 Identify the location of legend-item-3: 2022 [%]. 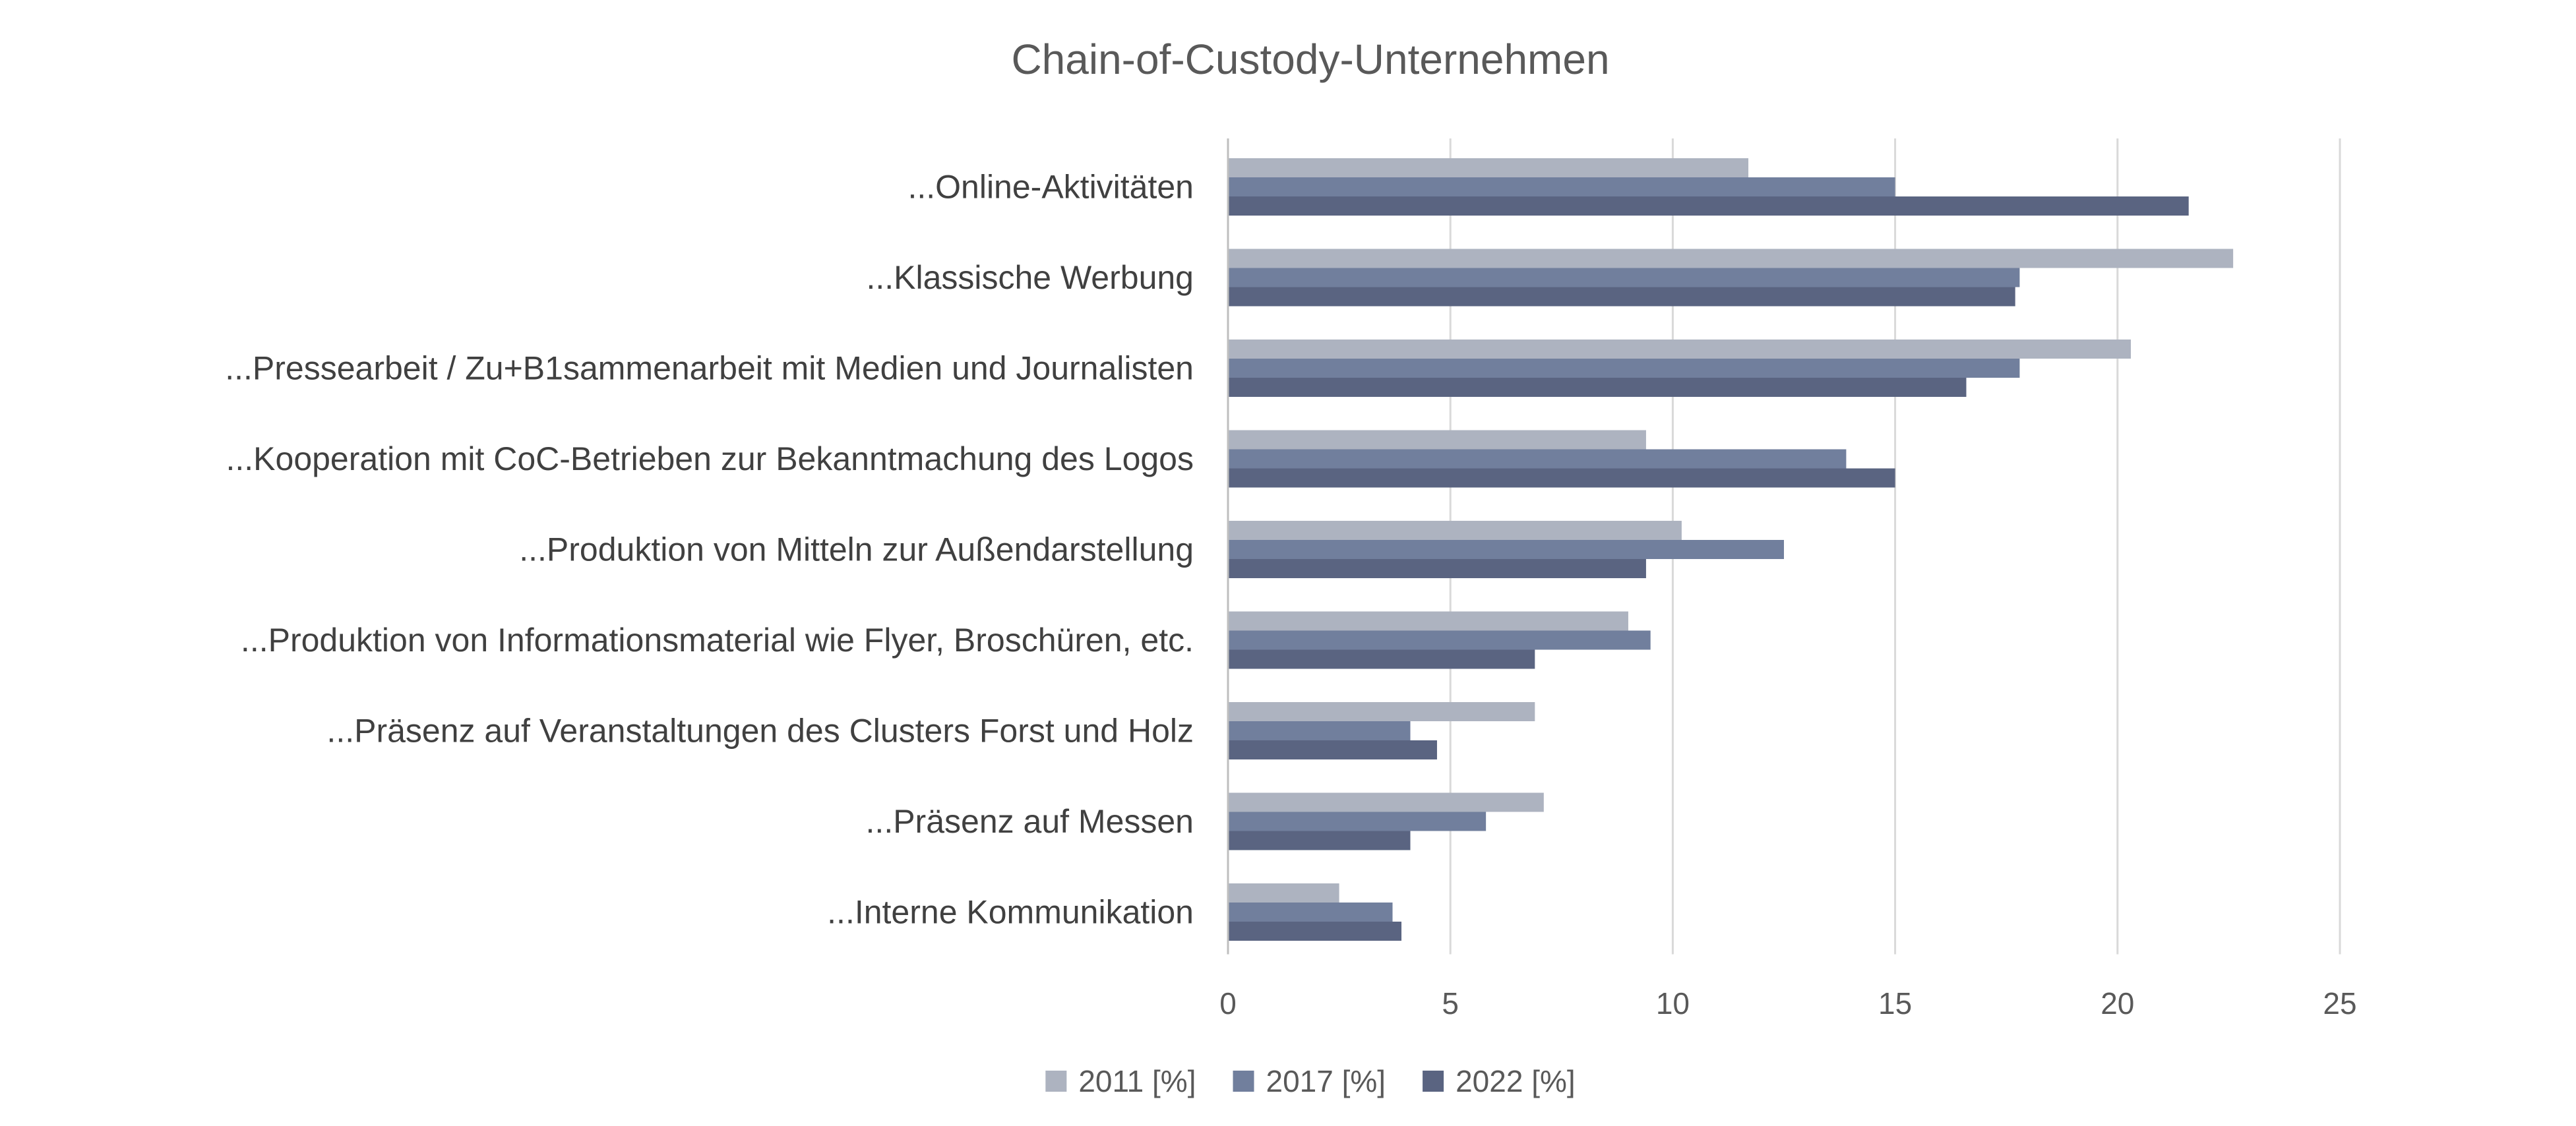
(1499, 1081).